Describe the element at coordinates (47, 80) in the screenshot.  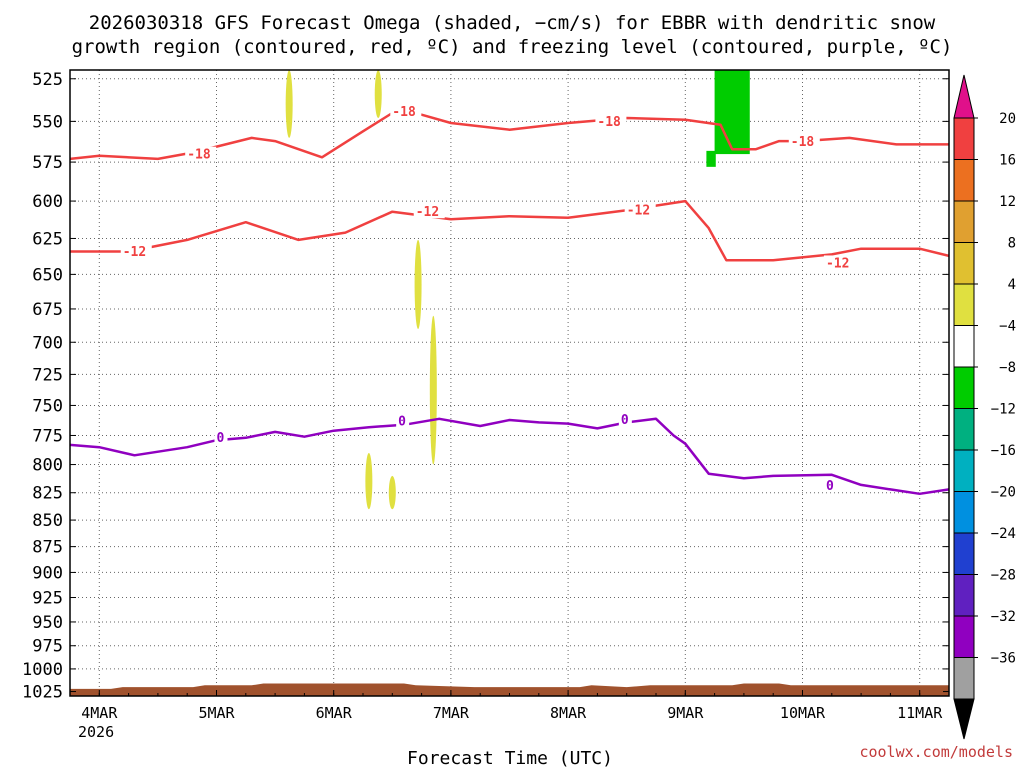
I see `y-tick-label: 525` at that location.